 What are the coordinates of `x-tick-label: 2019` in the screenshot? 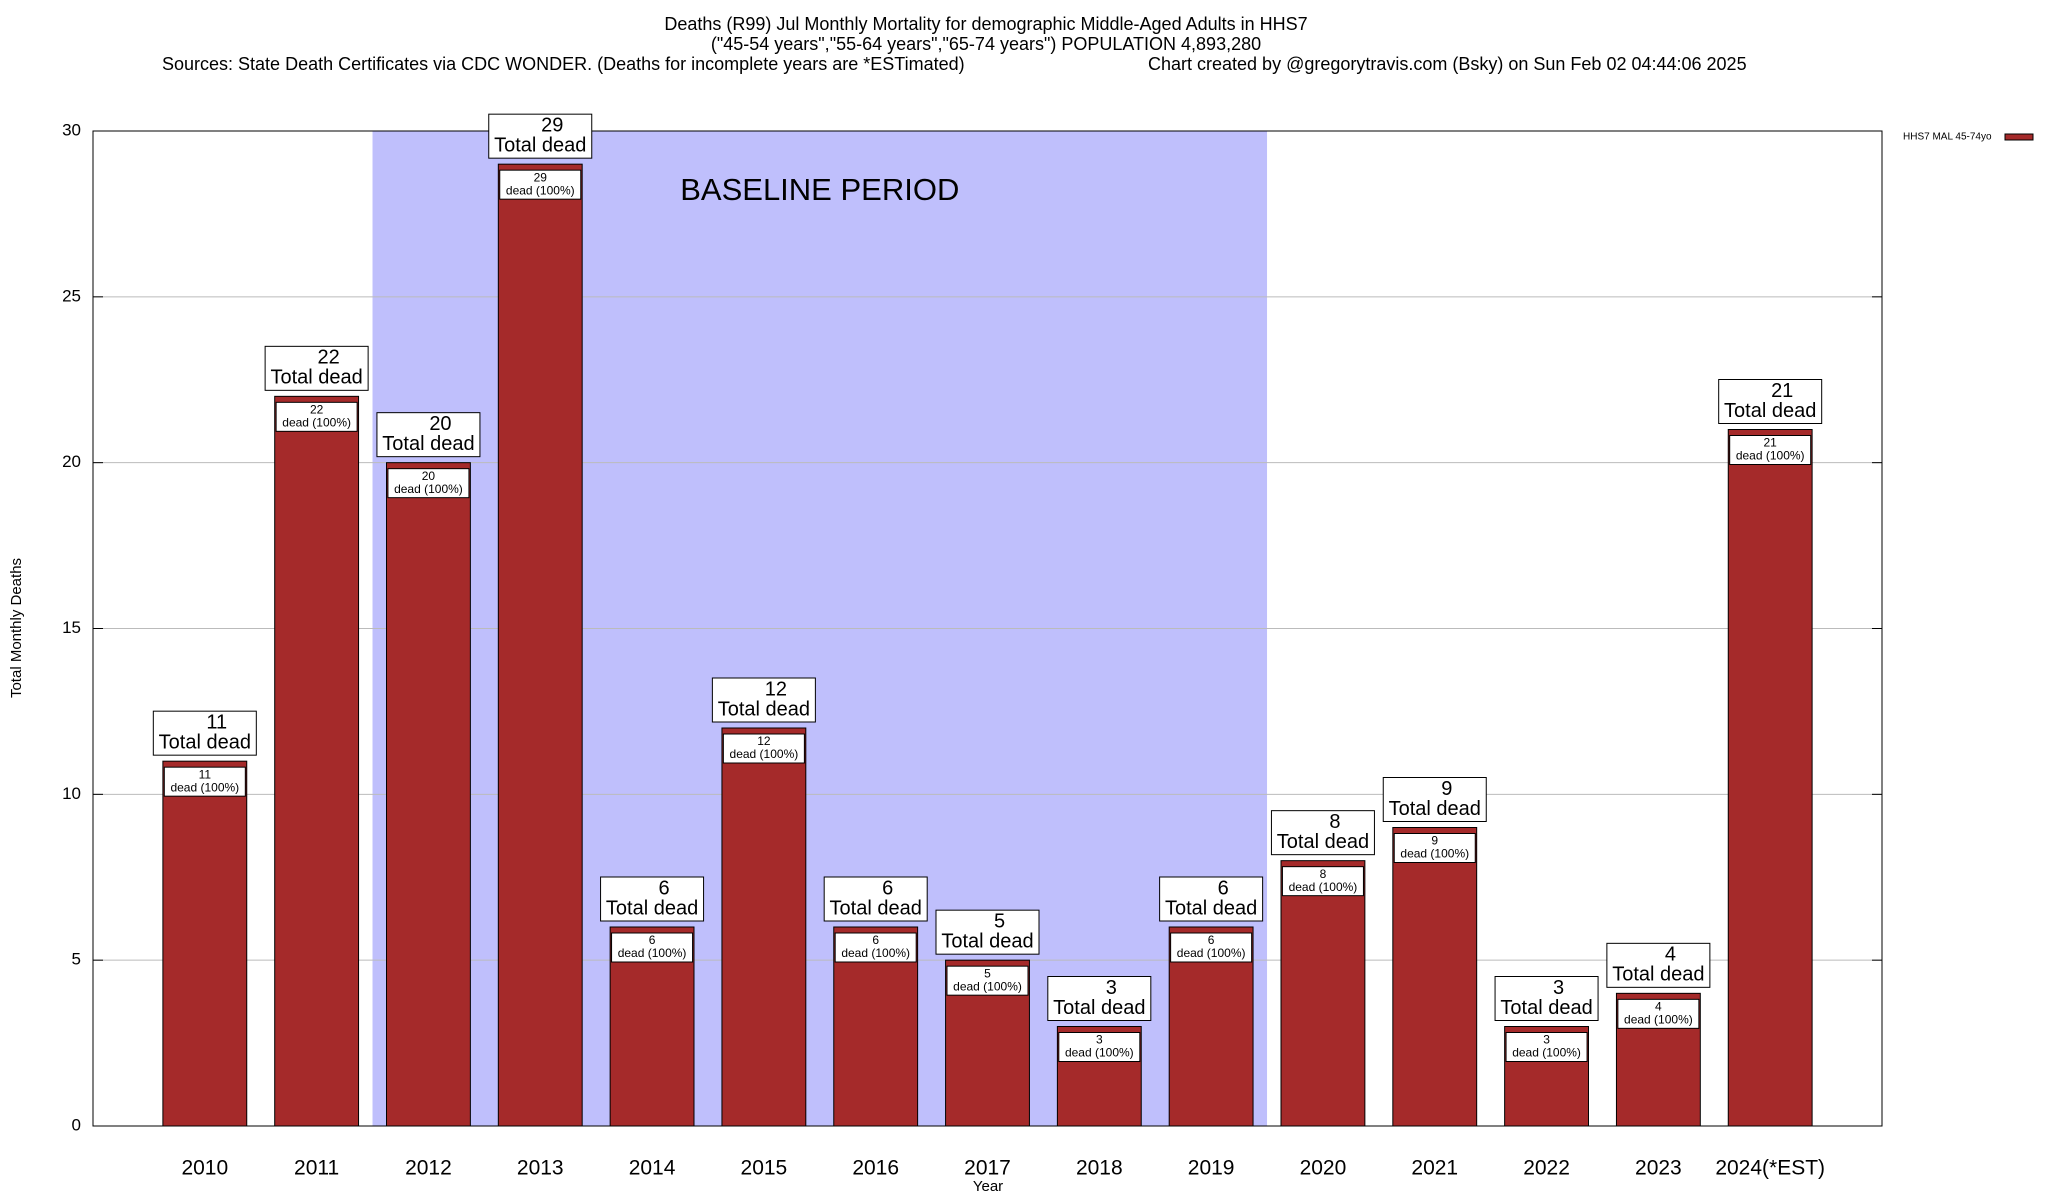 It's located at (1211, 1168).